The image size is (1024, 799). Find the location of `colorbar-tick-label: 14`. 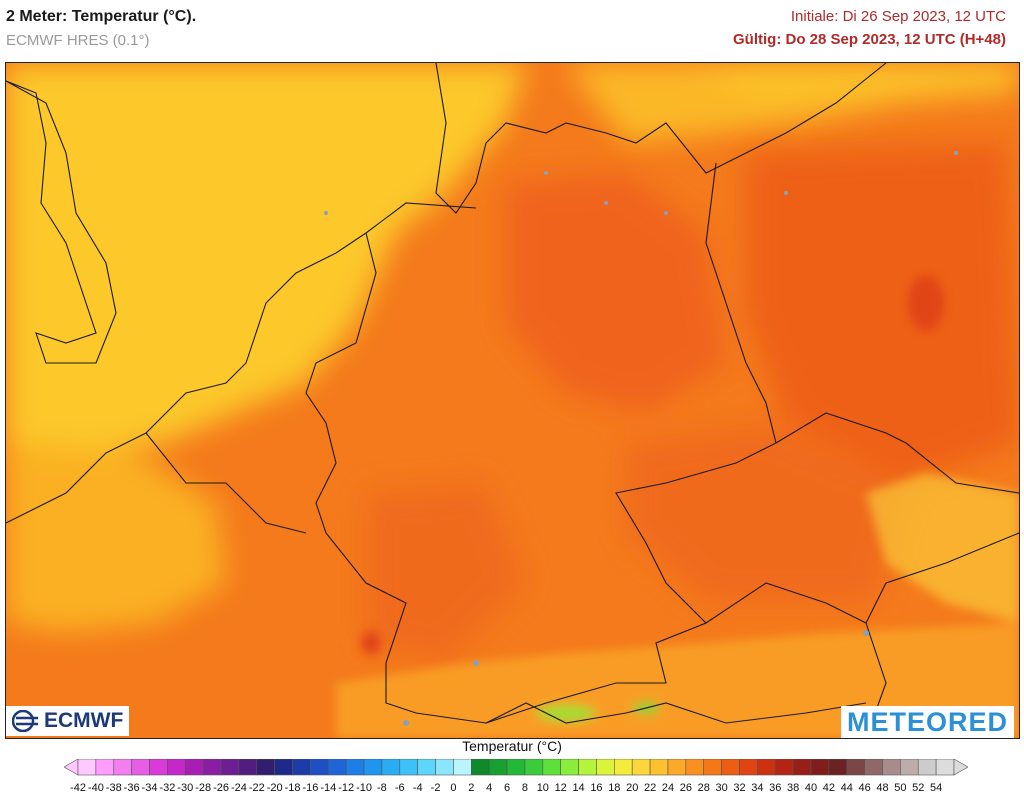

colorbar-tick-label: 14 is located at coordinates (578, 788).